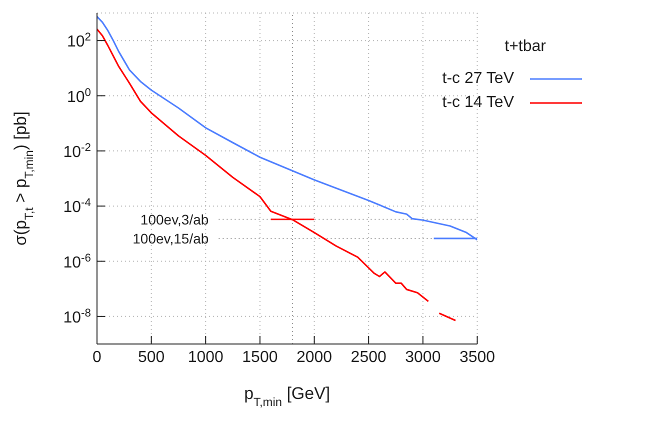 Image resolution: width=649 pixels, height=427 pixels. I want to click on y-tick-label: 10$^{-6}$, so click(77, 262).